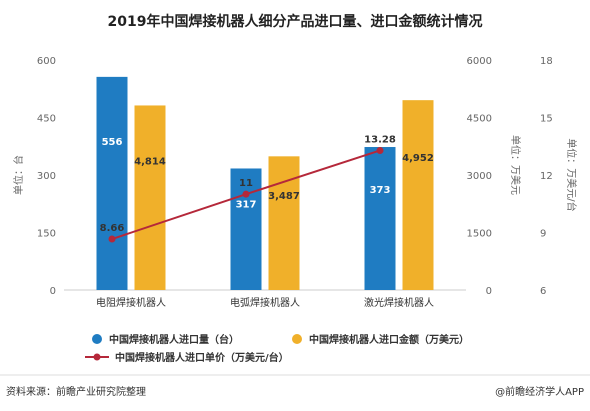 This screenshot has width=590, height=411. What do you see at coordinates (380, 190) in the screenshot?
I see `label-volume-2: 373` at bounding box center [380, 190].